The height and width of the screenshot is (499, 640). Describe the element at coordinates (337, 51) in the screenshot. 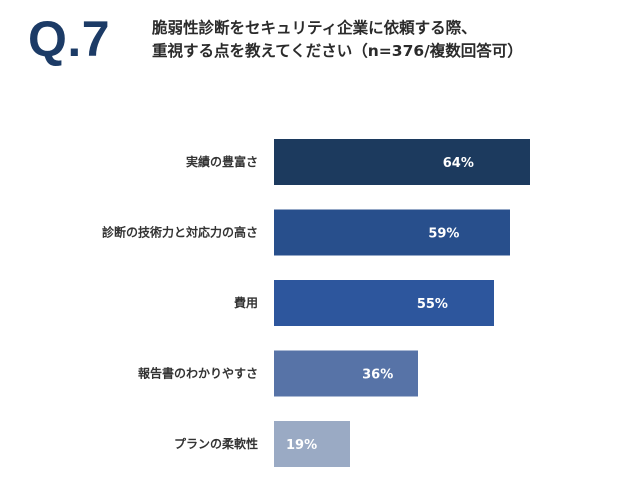

I see `question-line-2: 重視する点を教えてください（n=376/複数回答可）` at that location.